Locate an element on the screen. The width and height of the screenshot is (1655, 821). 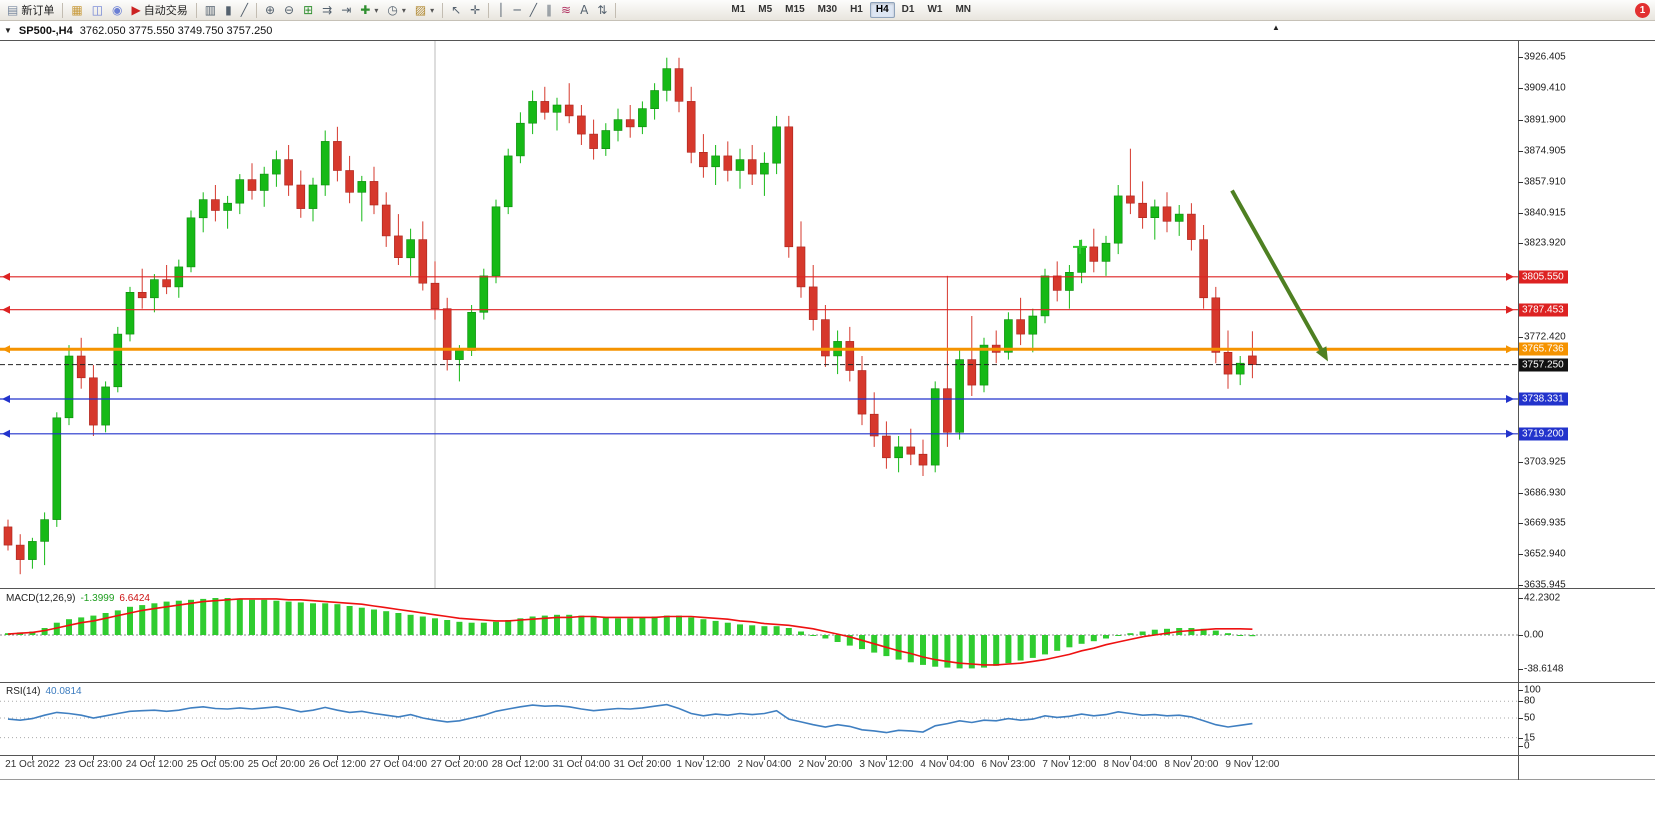
time-axis-label: 24 Oct 12:00 is located at coordinates (154, 764).